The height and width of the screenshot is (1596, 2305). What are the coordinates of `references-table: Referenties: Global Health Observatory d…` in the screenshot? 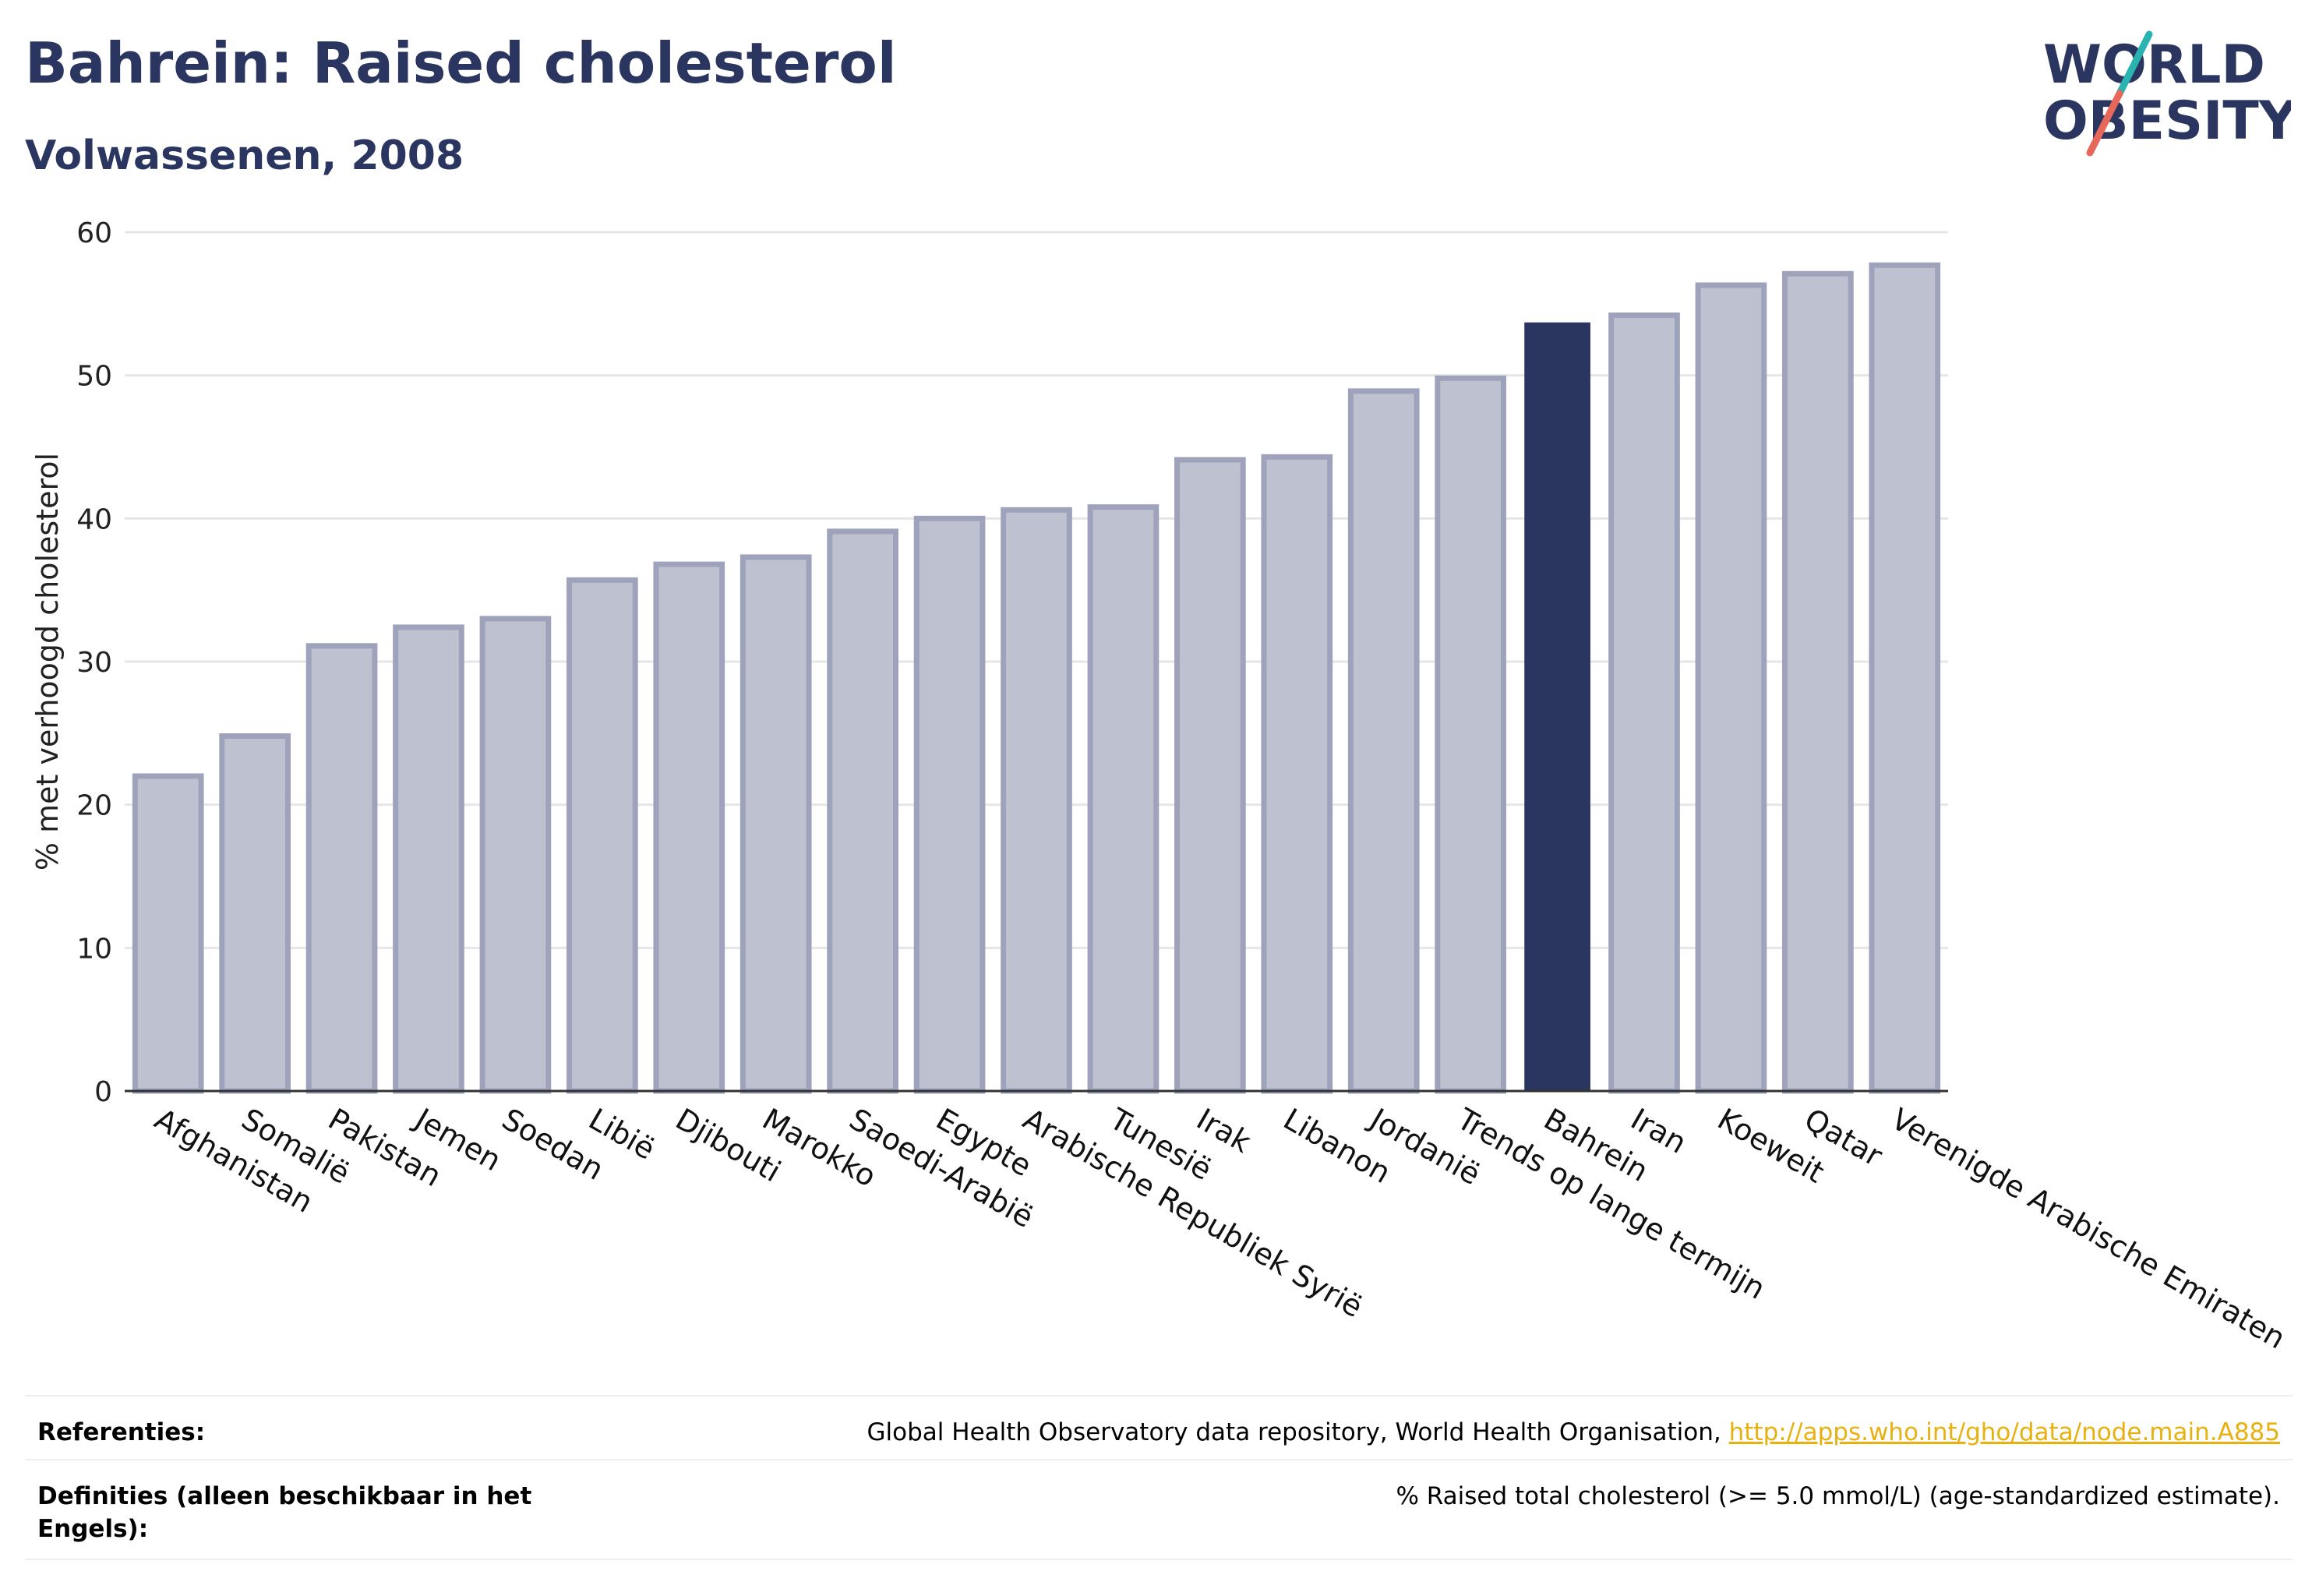 It's located at (1159, 1477).